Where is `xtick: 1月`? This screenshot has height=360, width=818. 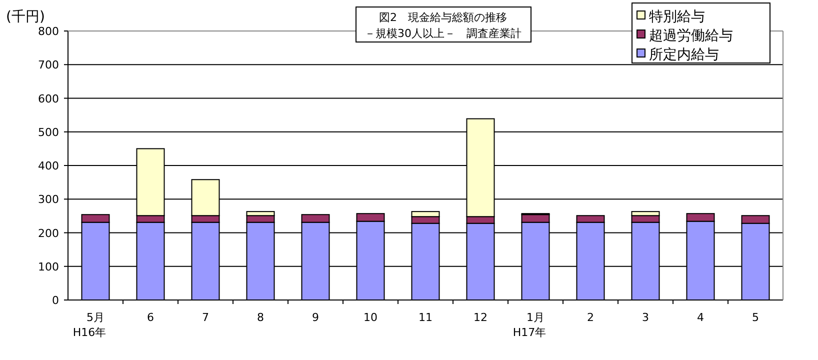 xtick: 1月 is located at coordinates (535, 317).